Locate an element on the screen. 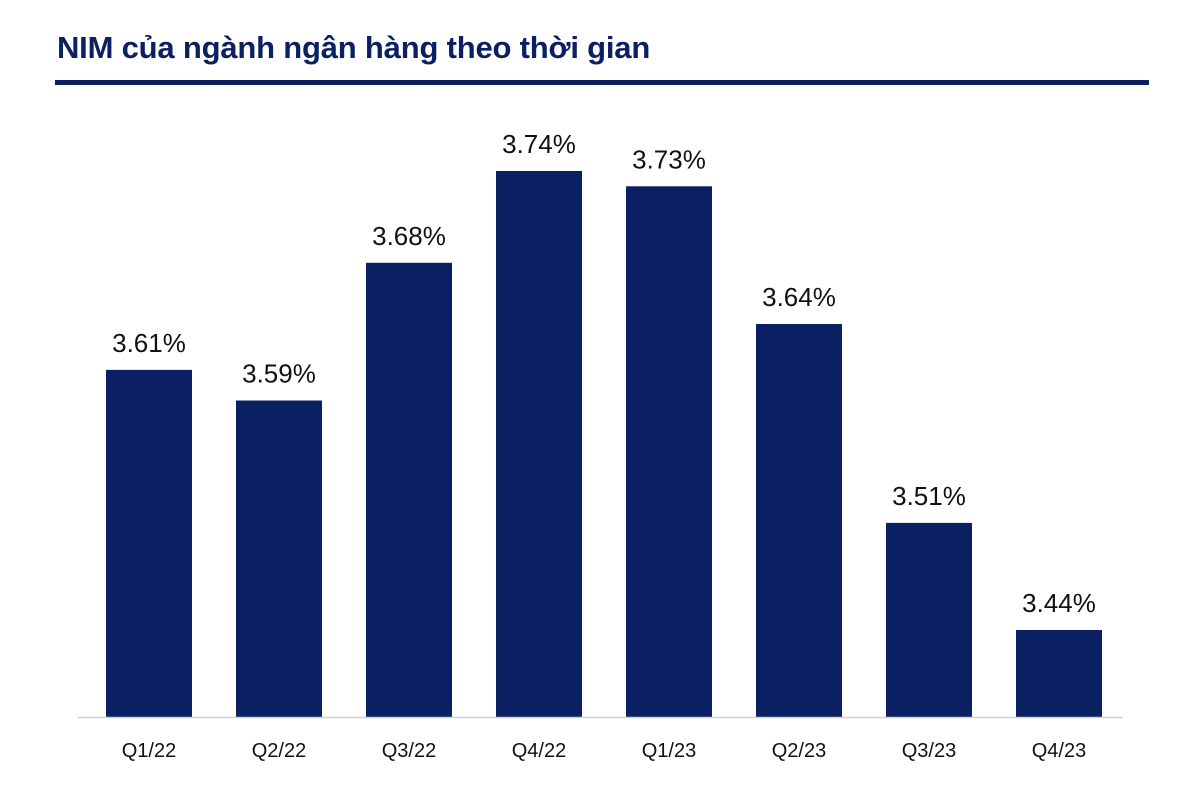 This screenshot has height=805, width=1200. bar-value-label: 3.64% is located at coordinates (799, 297).